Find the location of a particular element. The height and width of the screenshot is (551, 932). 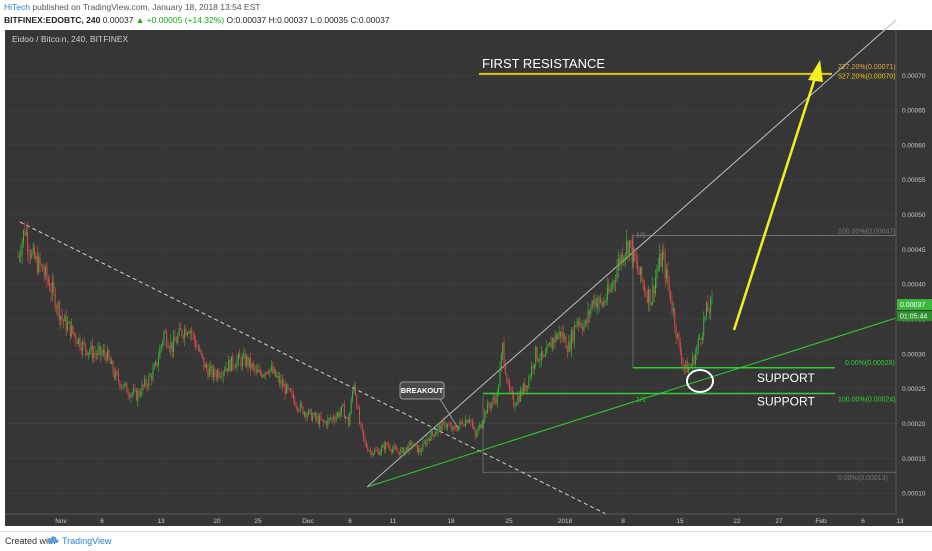

ratio-label-top: 1/1 is located at coordinates (641, 235).